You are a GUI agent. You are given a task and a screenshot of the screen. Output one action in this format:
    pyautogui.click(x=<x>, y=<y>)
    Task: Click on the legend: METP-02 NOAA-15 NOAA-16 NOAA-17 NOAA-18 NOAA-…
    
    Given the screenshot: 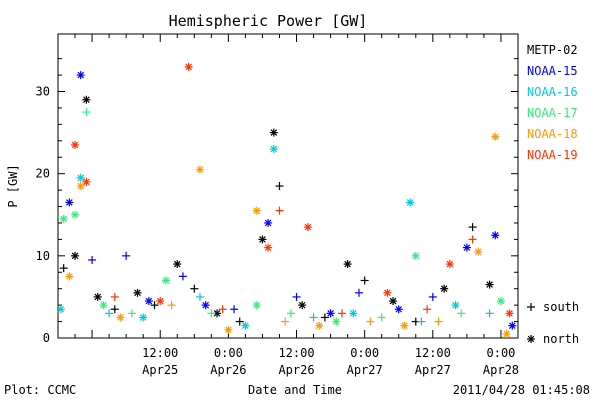 What is the action you would take?
    pyautogui.click(x=552, y=102)
    